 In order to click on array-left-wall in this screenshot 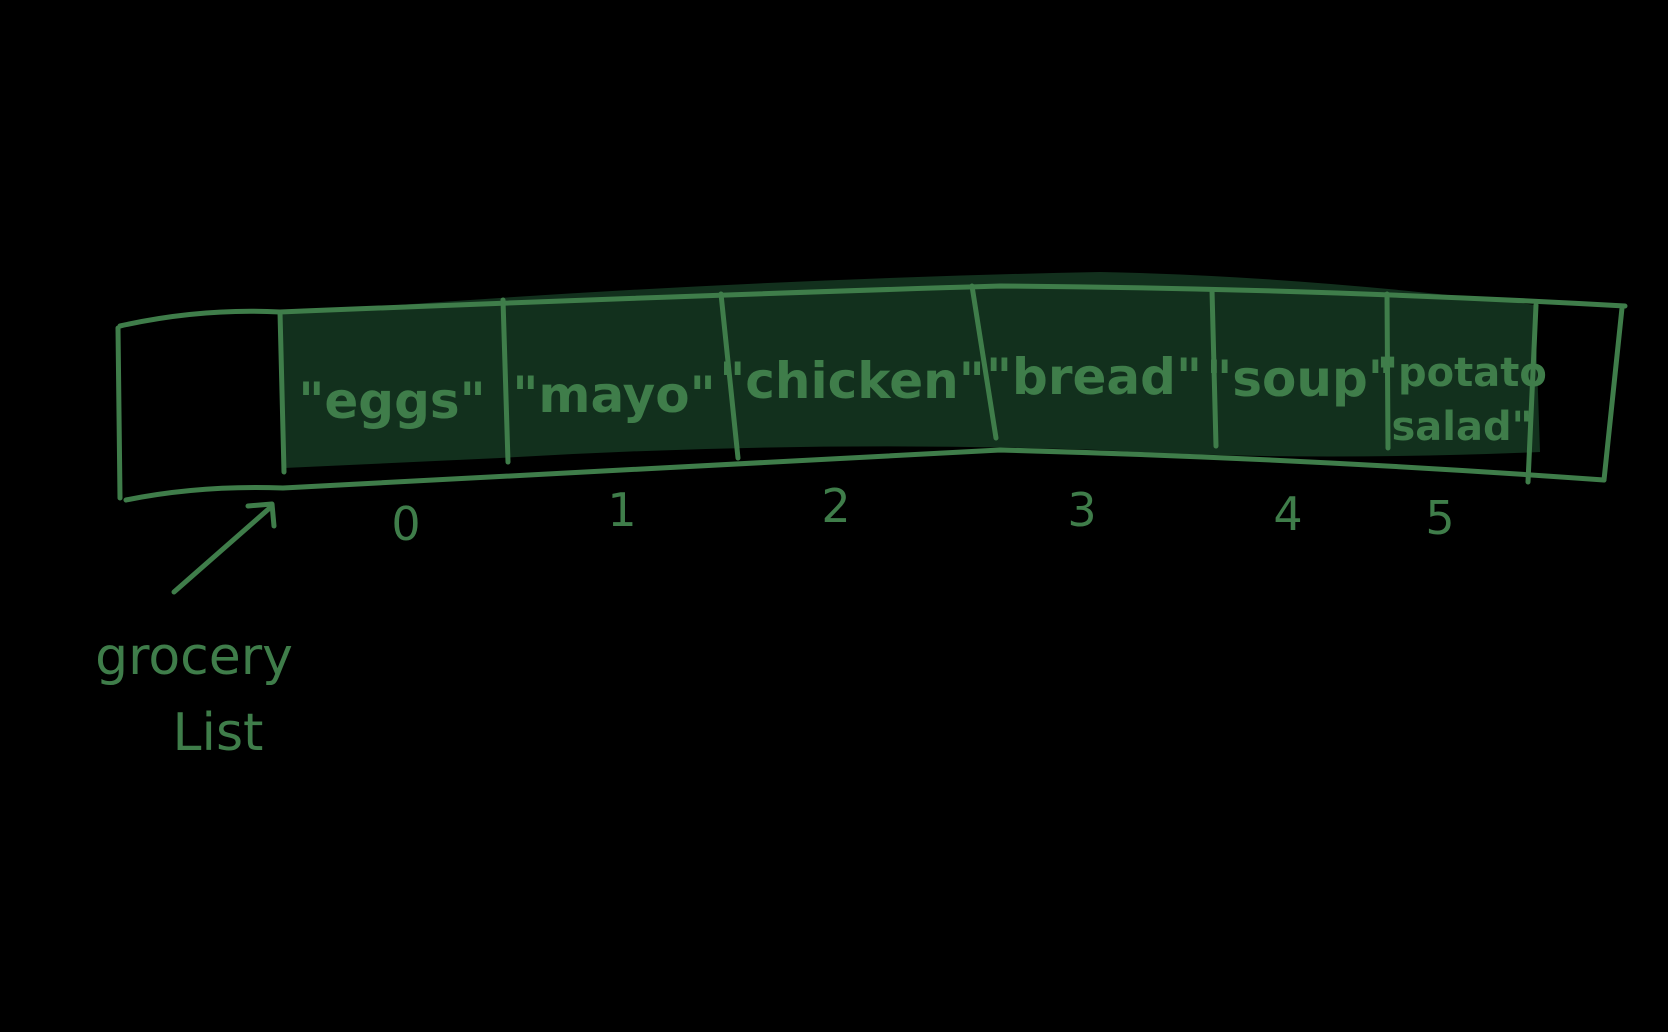, I will do `click(119, 413)`.